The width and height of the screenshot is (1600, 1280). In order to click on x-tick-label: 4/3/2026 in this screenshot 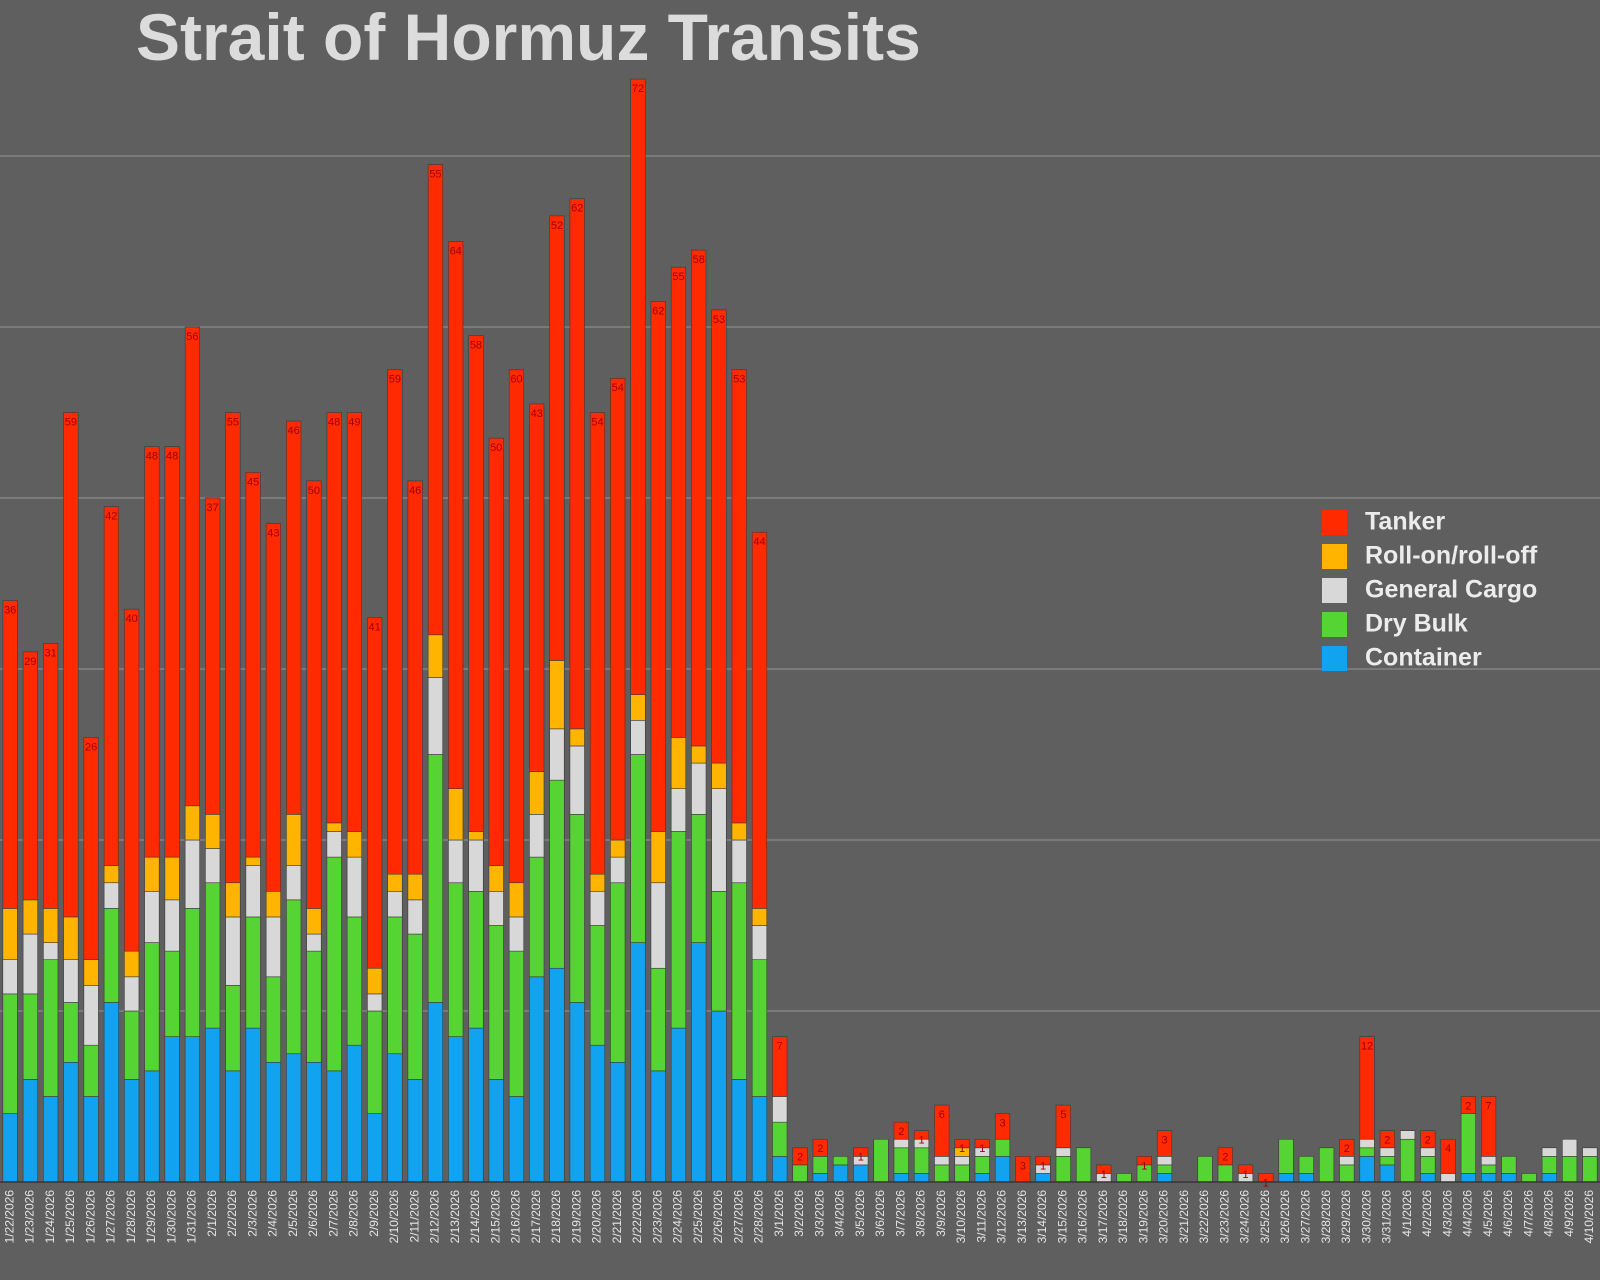, I will do `click(1447, 1213)`.